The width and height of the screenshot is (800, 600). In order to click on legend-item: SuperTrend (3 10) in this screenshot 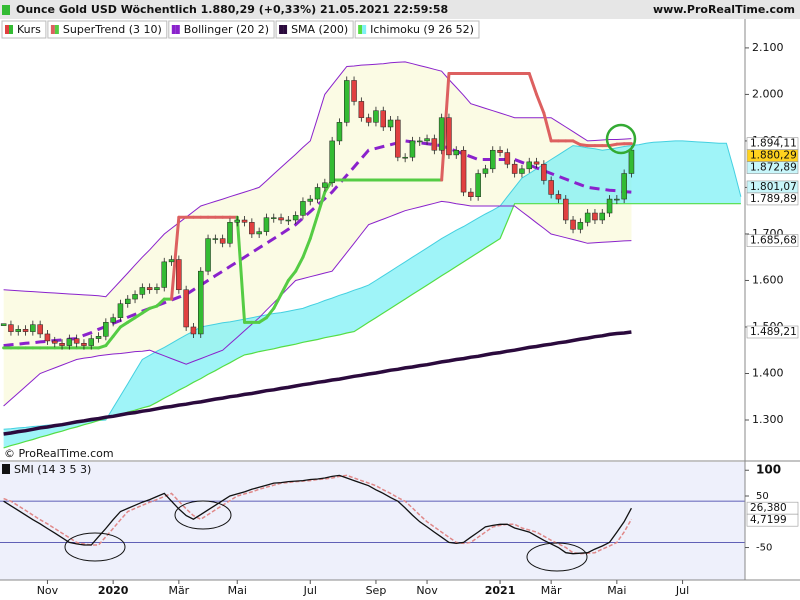, I will do `click(107, 29)`.